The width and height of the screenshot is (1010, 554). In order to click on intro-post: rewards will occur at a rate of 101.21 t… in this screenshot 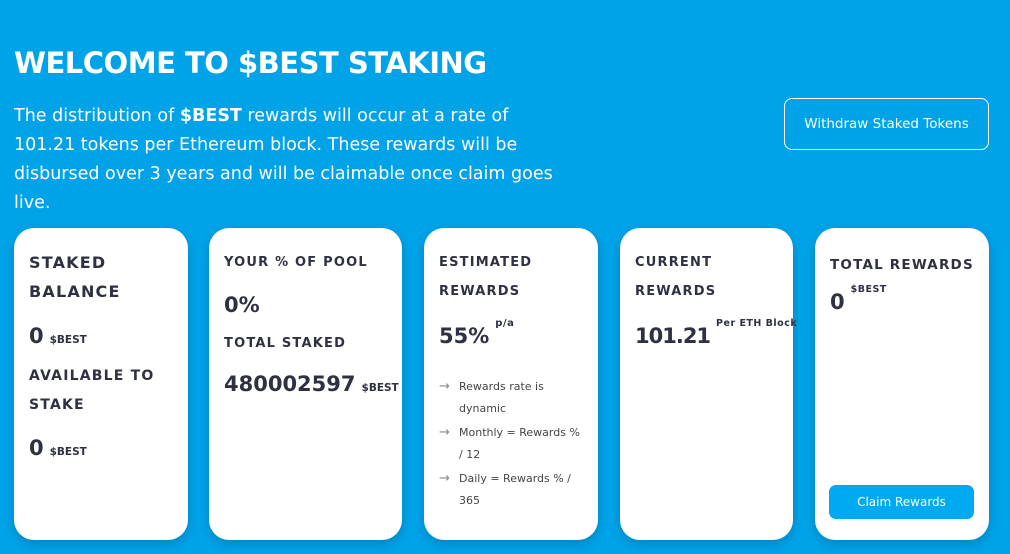, I will do `click(283, 159)`.